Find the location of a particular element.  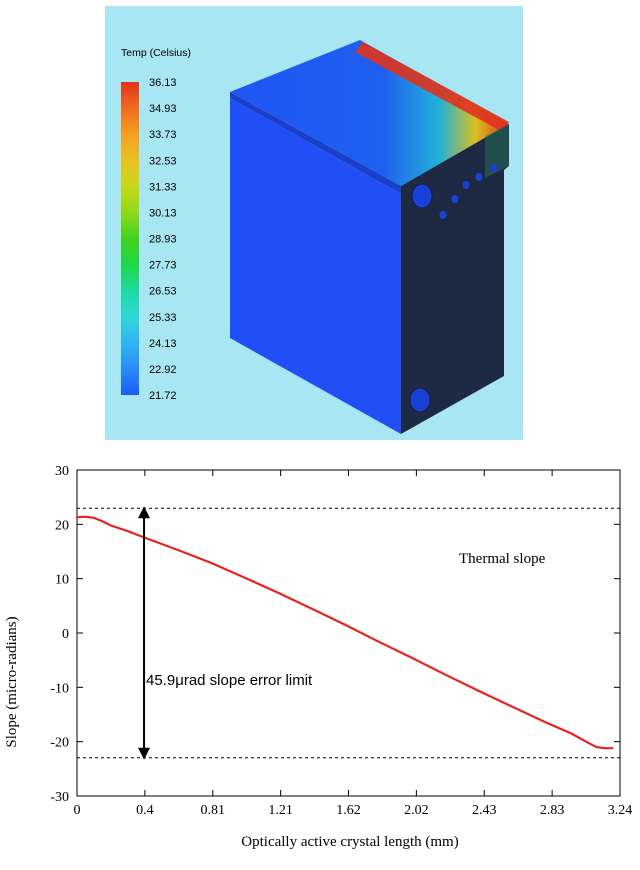

colorbar-tick-label: 33.73 is located at coordinates (163, 135).